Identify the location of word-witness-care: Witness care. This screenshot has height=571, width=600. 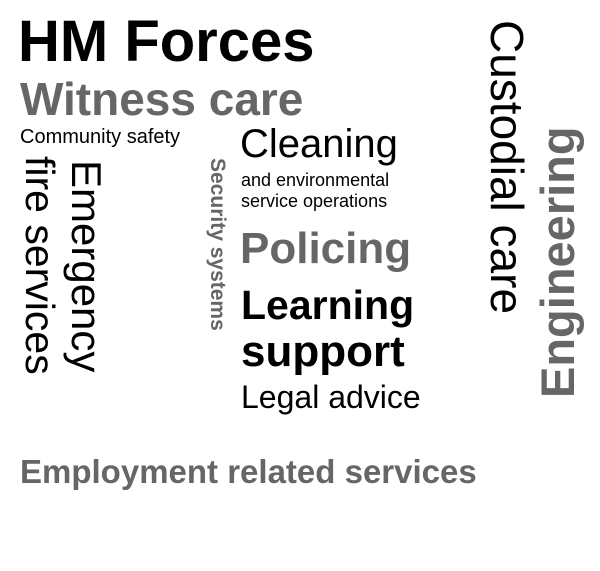
(162, 99).